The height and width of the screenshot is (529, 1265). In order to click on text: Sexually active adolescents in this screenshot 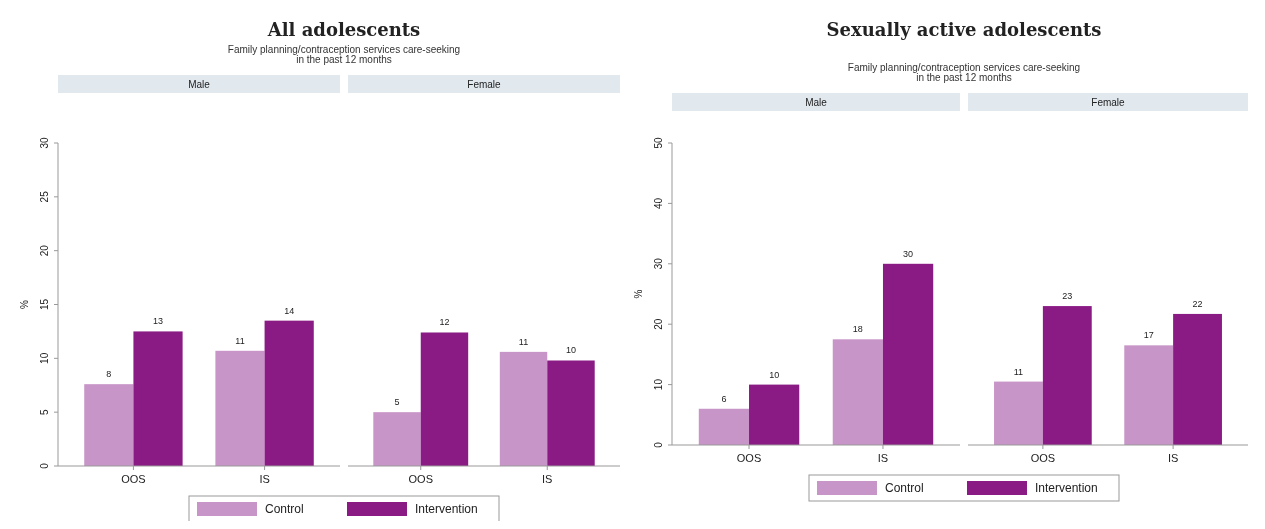, I will do `click(964, 29)`.